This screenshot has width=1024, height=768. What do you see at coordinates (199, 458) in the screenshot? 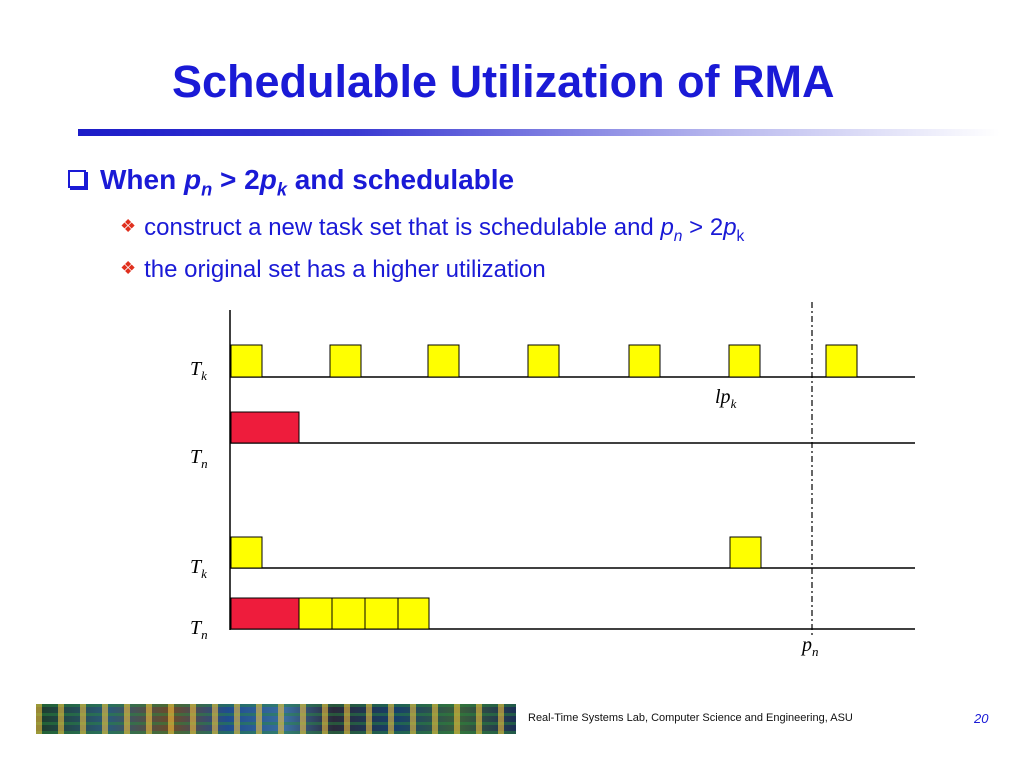
I see `row-label-tn-1: Tn` at bounding box center [199, 458].